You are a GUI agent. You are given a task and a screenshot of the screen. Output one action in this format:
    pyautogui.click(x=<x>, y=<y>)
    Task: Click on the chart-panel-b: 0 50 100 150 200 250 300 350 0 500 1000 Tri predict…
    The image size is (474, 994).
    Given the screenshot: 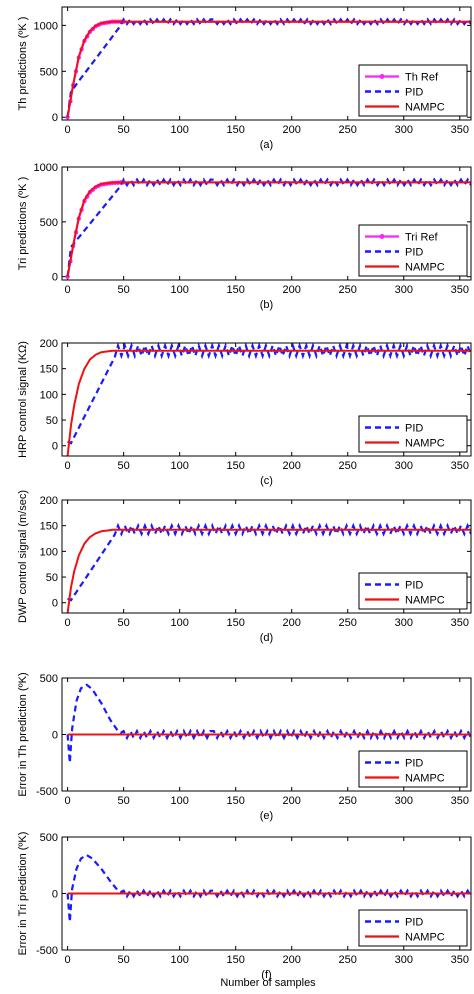 What is the action you would take?
    pyautogui.click(x=244, y=236)
    